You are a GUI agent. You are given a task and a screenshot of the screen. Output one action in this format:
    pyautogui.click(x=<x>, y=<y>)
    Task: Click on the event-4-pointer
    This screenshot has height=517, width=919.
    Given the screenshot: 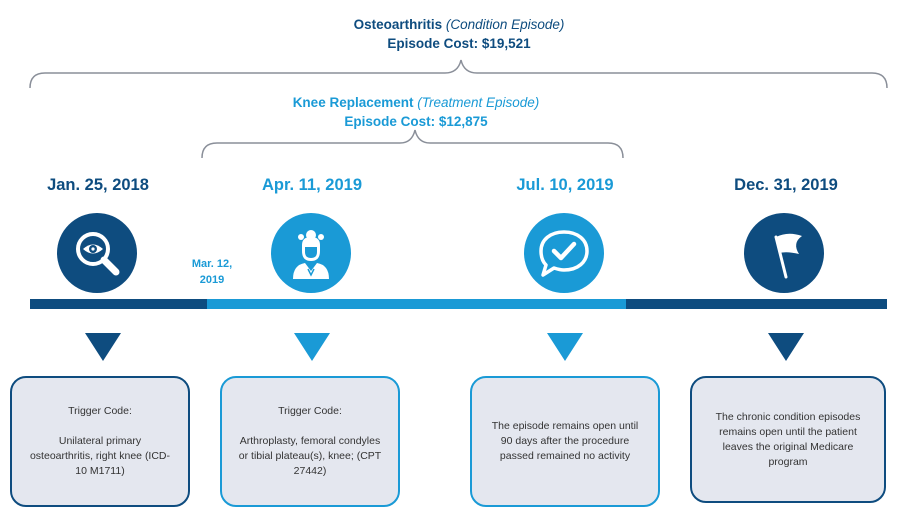 What is the action you would take?
    pyautogui.click(x=786, y=347)
    